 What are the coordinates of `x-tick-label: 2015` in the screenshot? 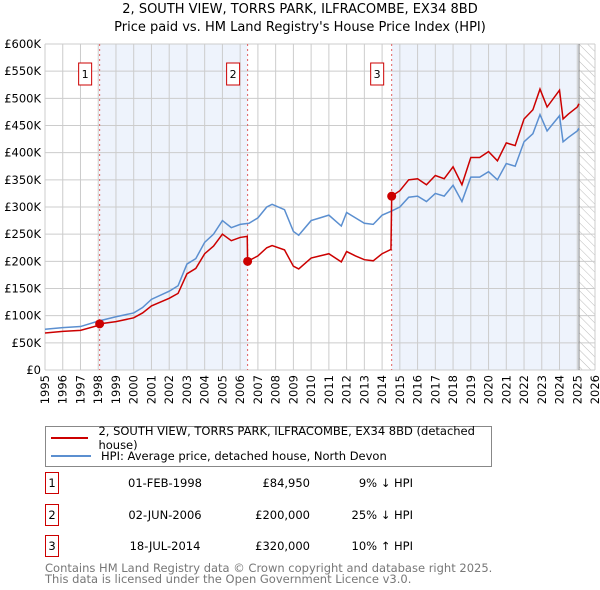 It's located at (400, 389).